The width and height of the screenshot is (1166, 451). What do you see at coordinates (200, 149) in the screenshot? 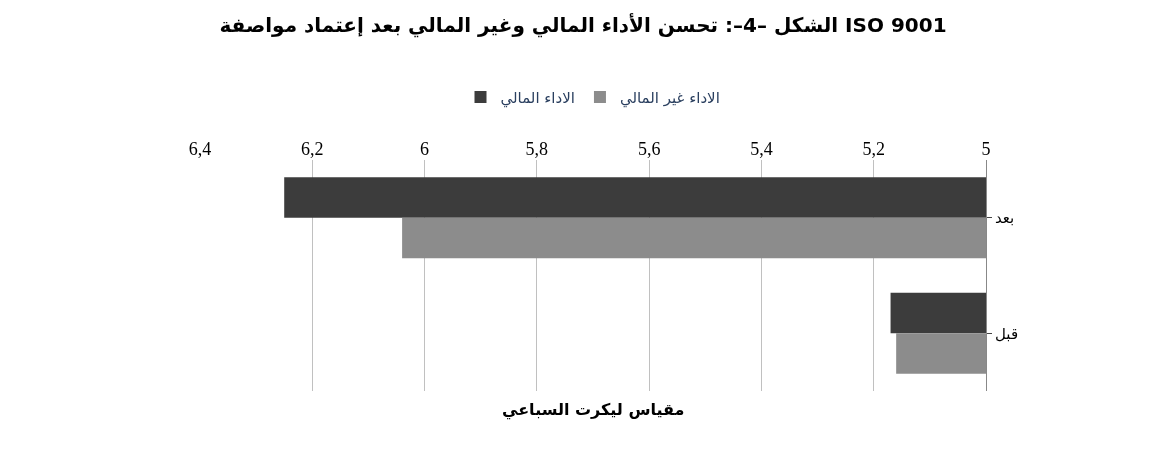
I see `x-tick-label: 6,4` at bounding box center [200, 149].